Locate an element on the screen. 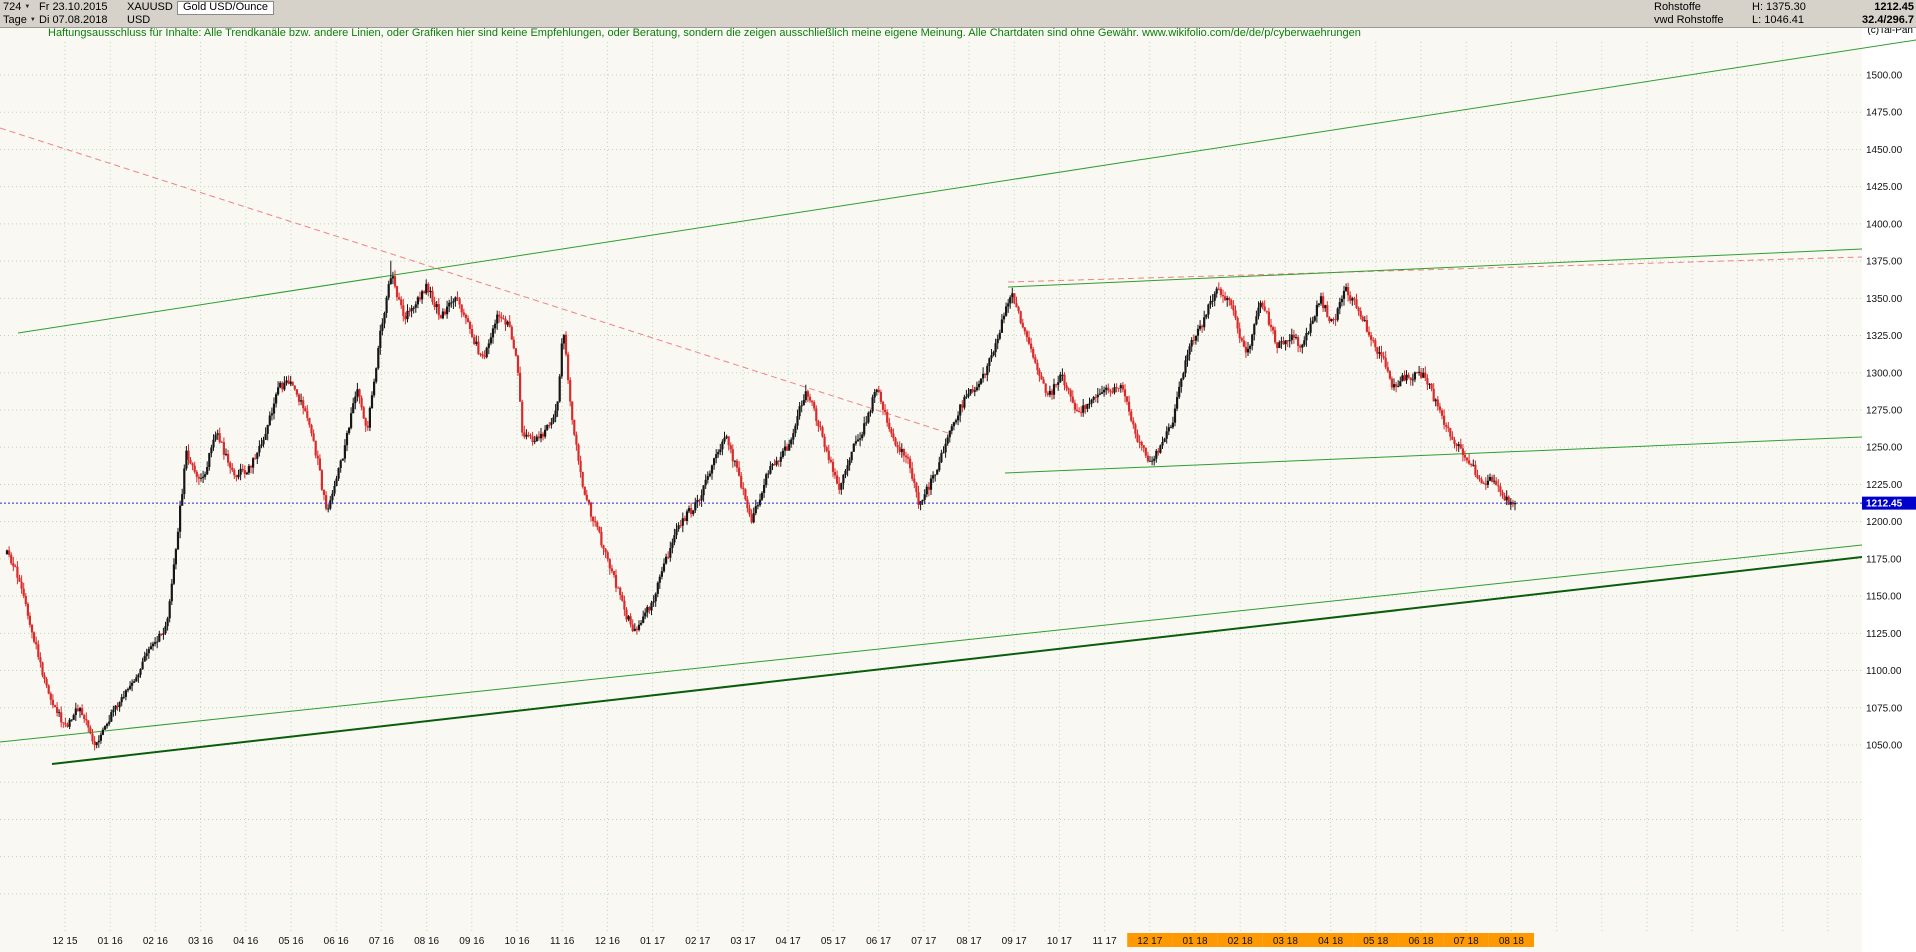 This screenshot has width=1916, height=952. current-price-tag: 1212.45 is located at coordinates (1889, 503).